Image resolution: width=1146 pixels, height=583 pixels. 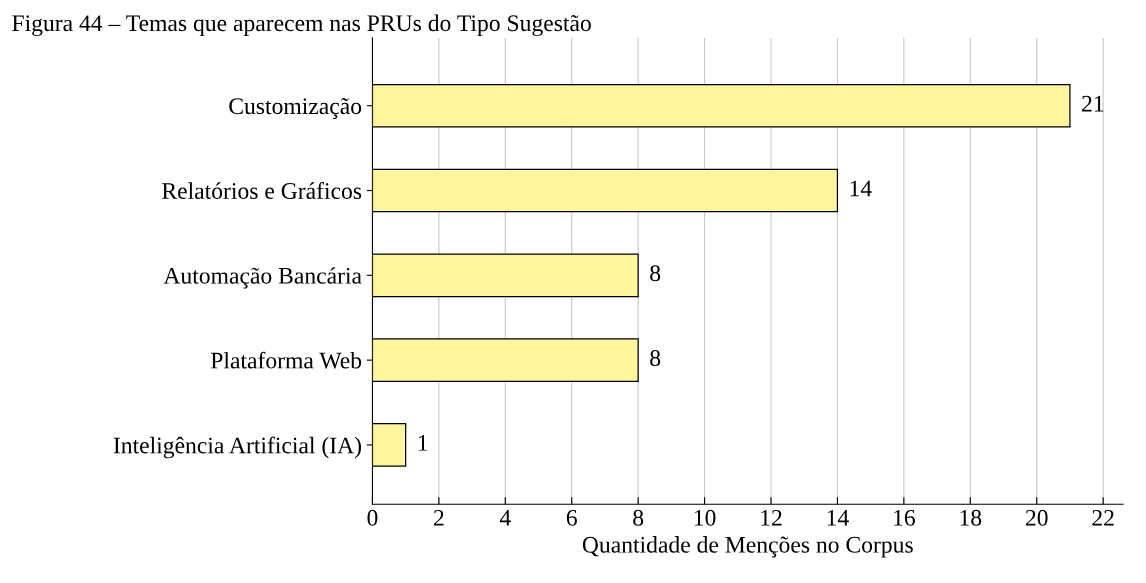 What do you see at coordinates (505, 518) in the screenshot?
I see `x-tick-label: 4` at bounding box center [505, 518].